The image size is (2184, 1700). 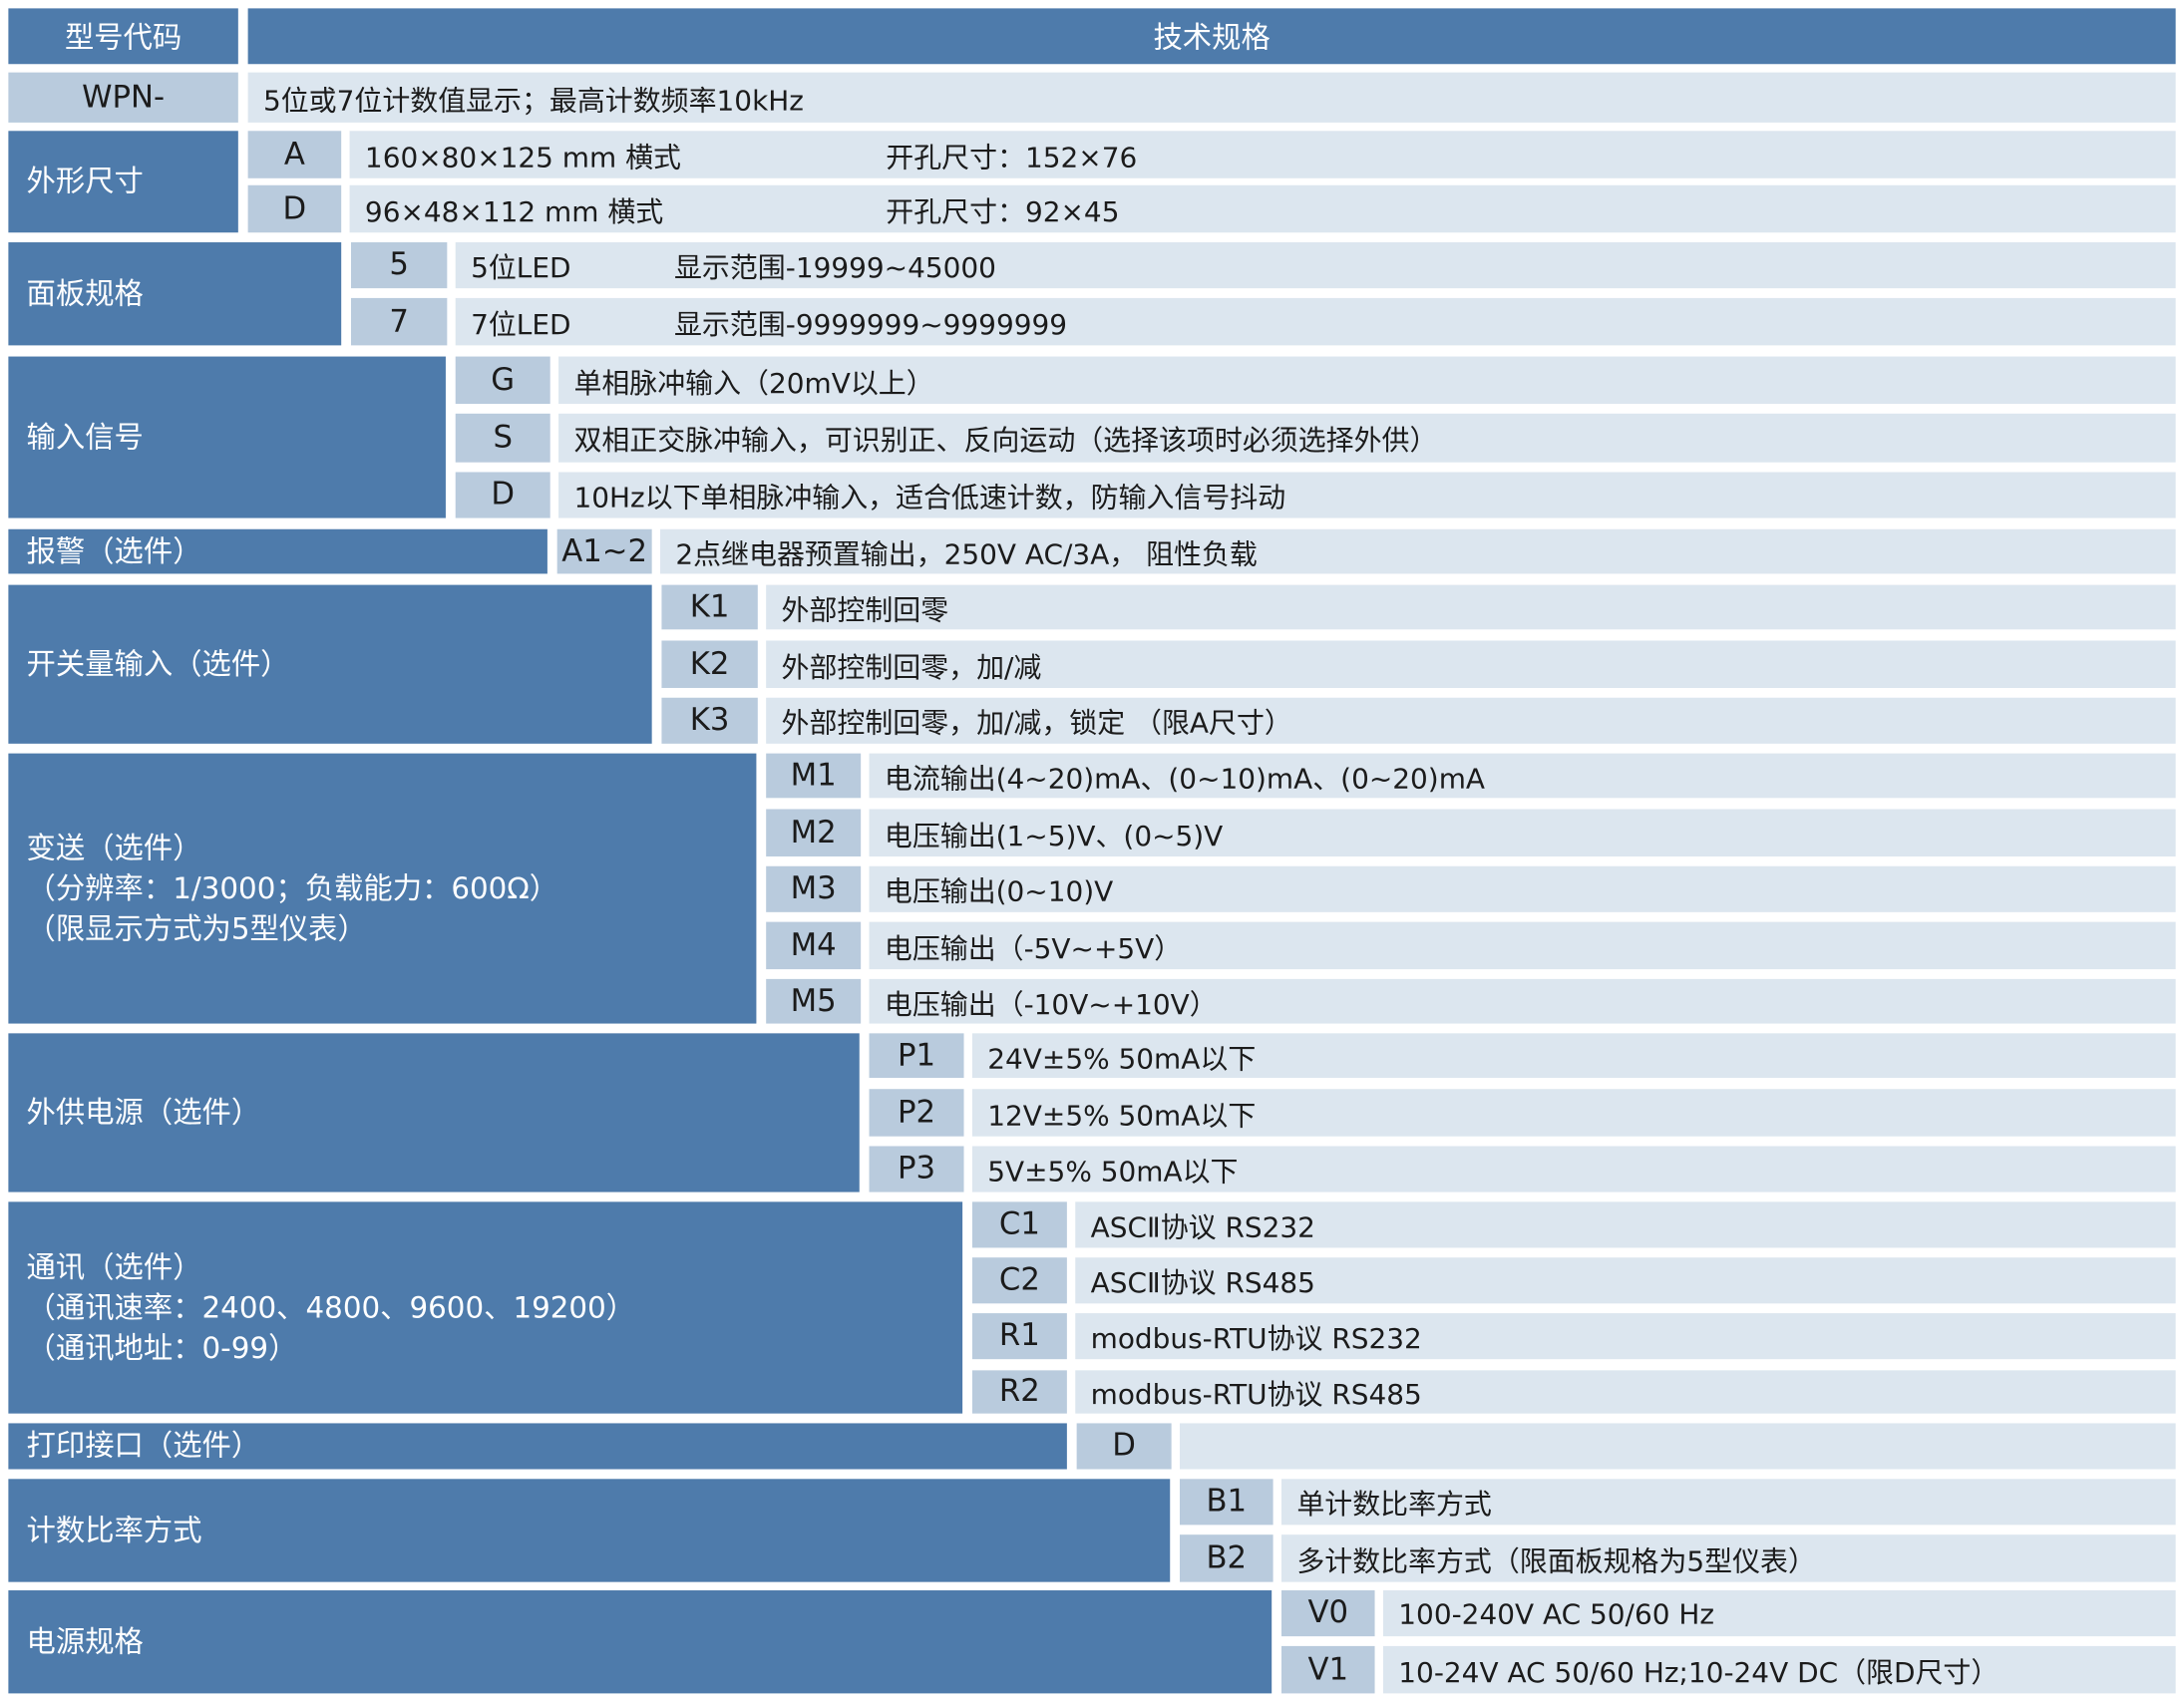 I want to click on group-title: 外供电源（选件）, so click(x=143, y=1112).